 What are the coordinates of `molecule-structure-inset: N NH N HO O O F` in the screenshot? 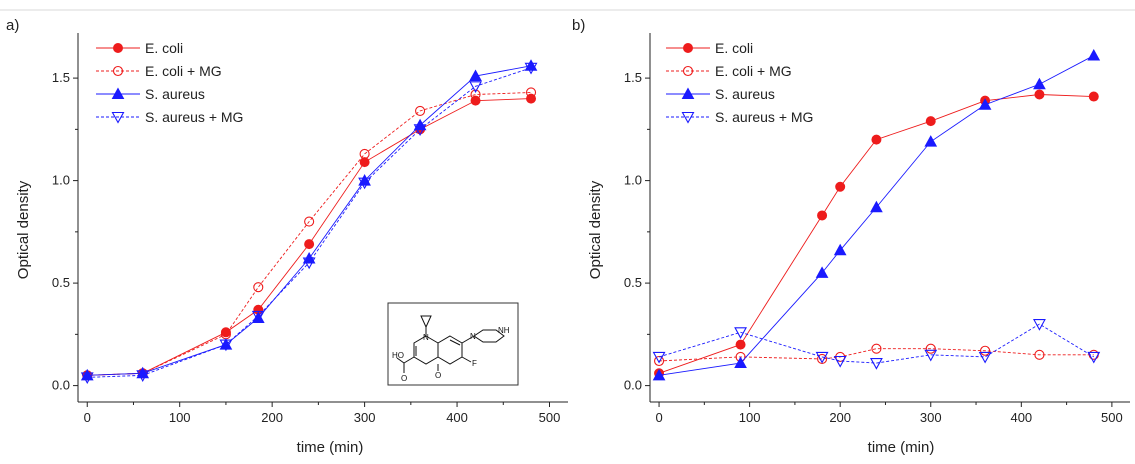 It's located at (453, 344).